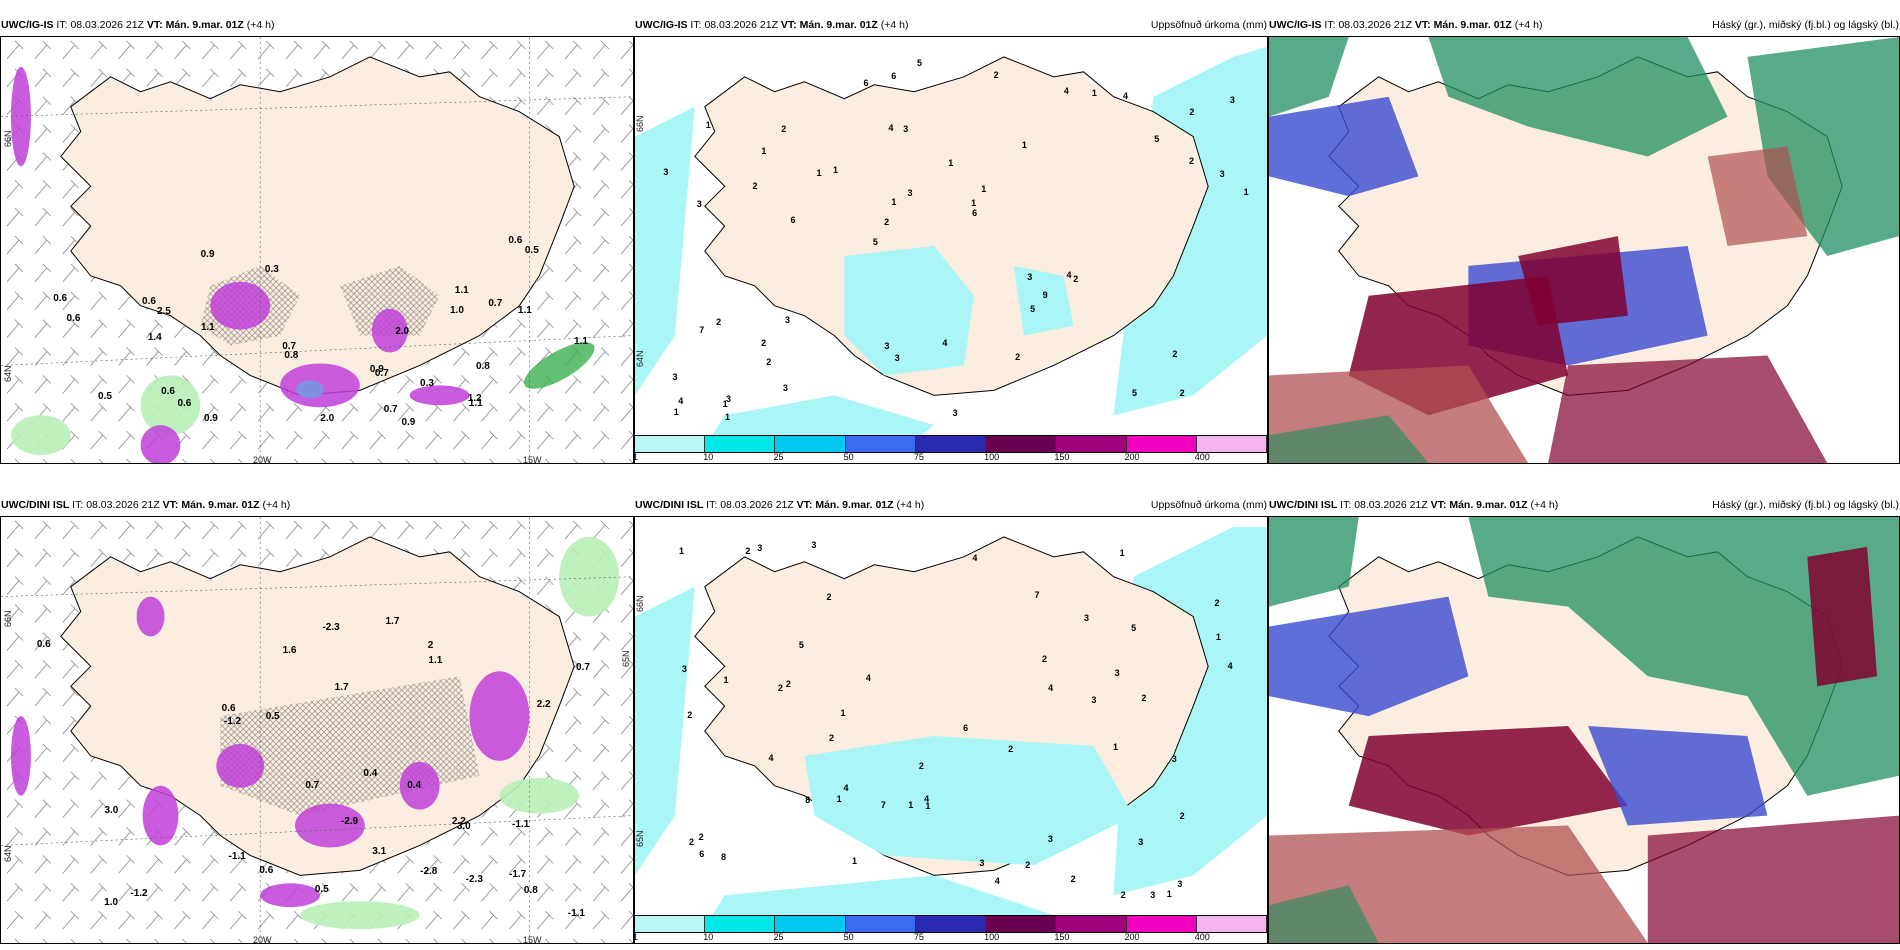 The image size is (1900, 950). I want to click on colorbar-label: 400, so click(1202, 457).